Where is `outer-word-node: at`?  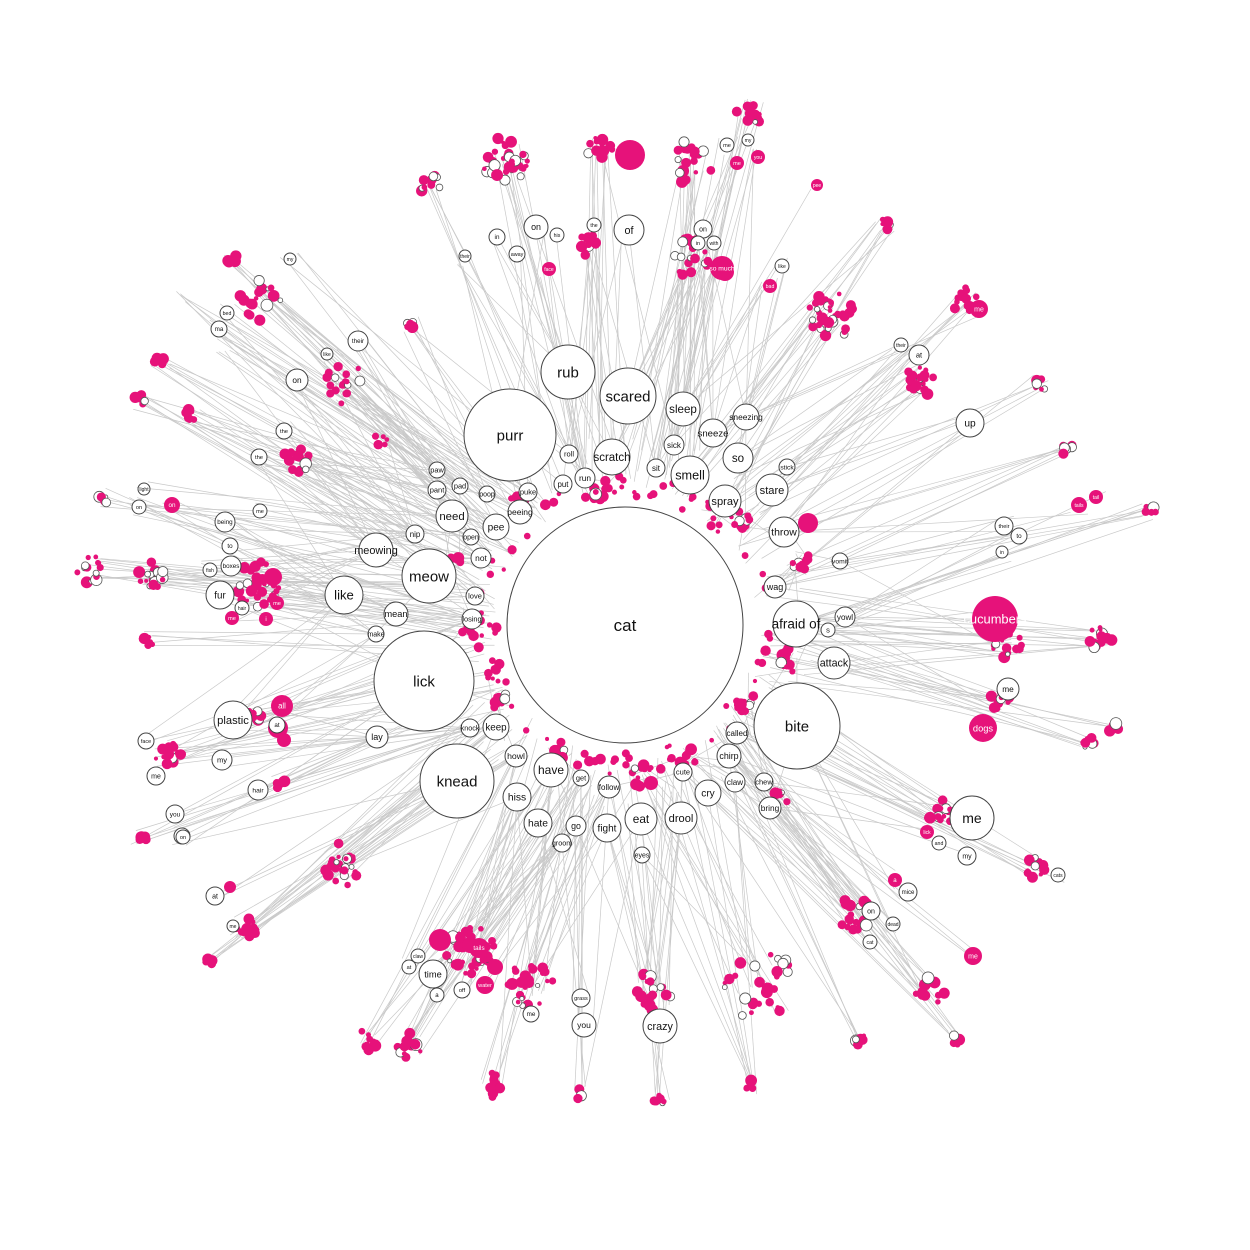
outer-word-node: at is located at coordinates (215, 896).